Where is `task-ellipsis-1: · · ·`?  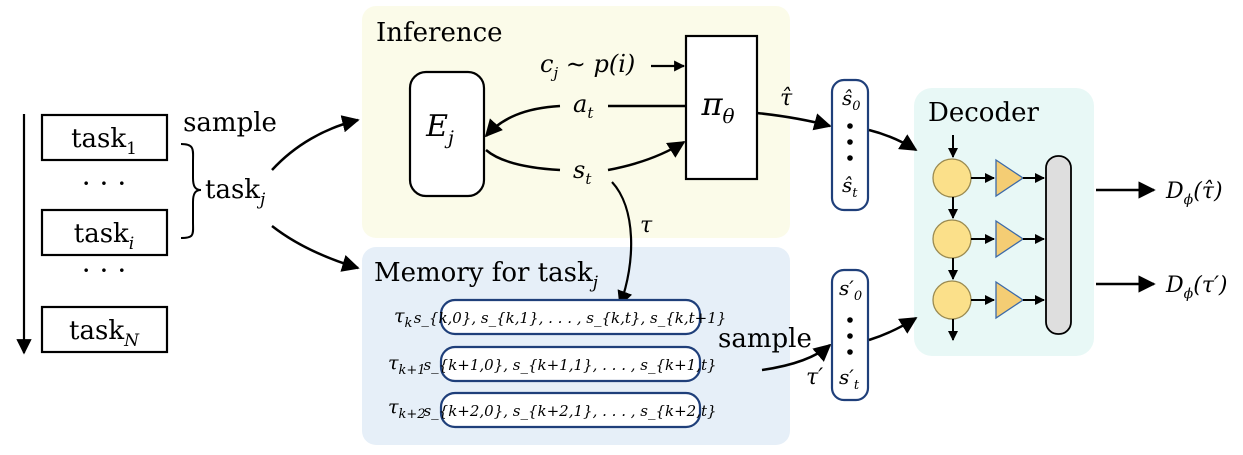 task-ellipsis-1: · · · is located at coordinates (104, 183).